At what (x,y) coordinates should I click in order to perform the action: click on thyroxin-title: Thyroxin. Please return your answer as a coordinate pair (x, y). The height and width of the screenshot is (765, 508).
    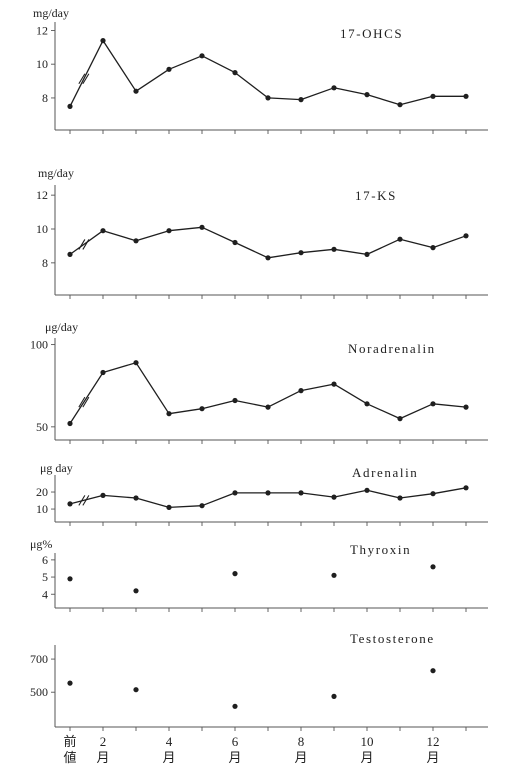
    Looking at the image, I should click on (380, 549).